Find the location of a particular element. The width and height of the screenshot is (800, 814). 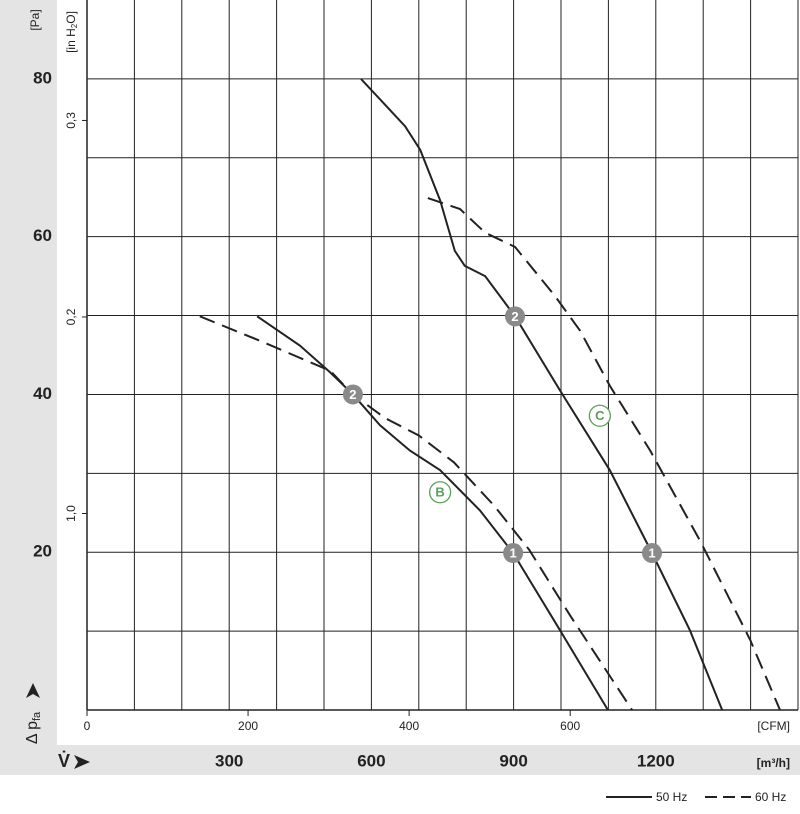

x-tick-label: 1200 is located at coordinates (656, 760).